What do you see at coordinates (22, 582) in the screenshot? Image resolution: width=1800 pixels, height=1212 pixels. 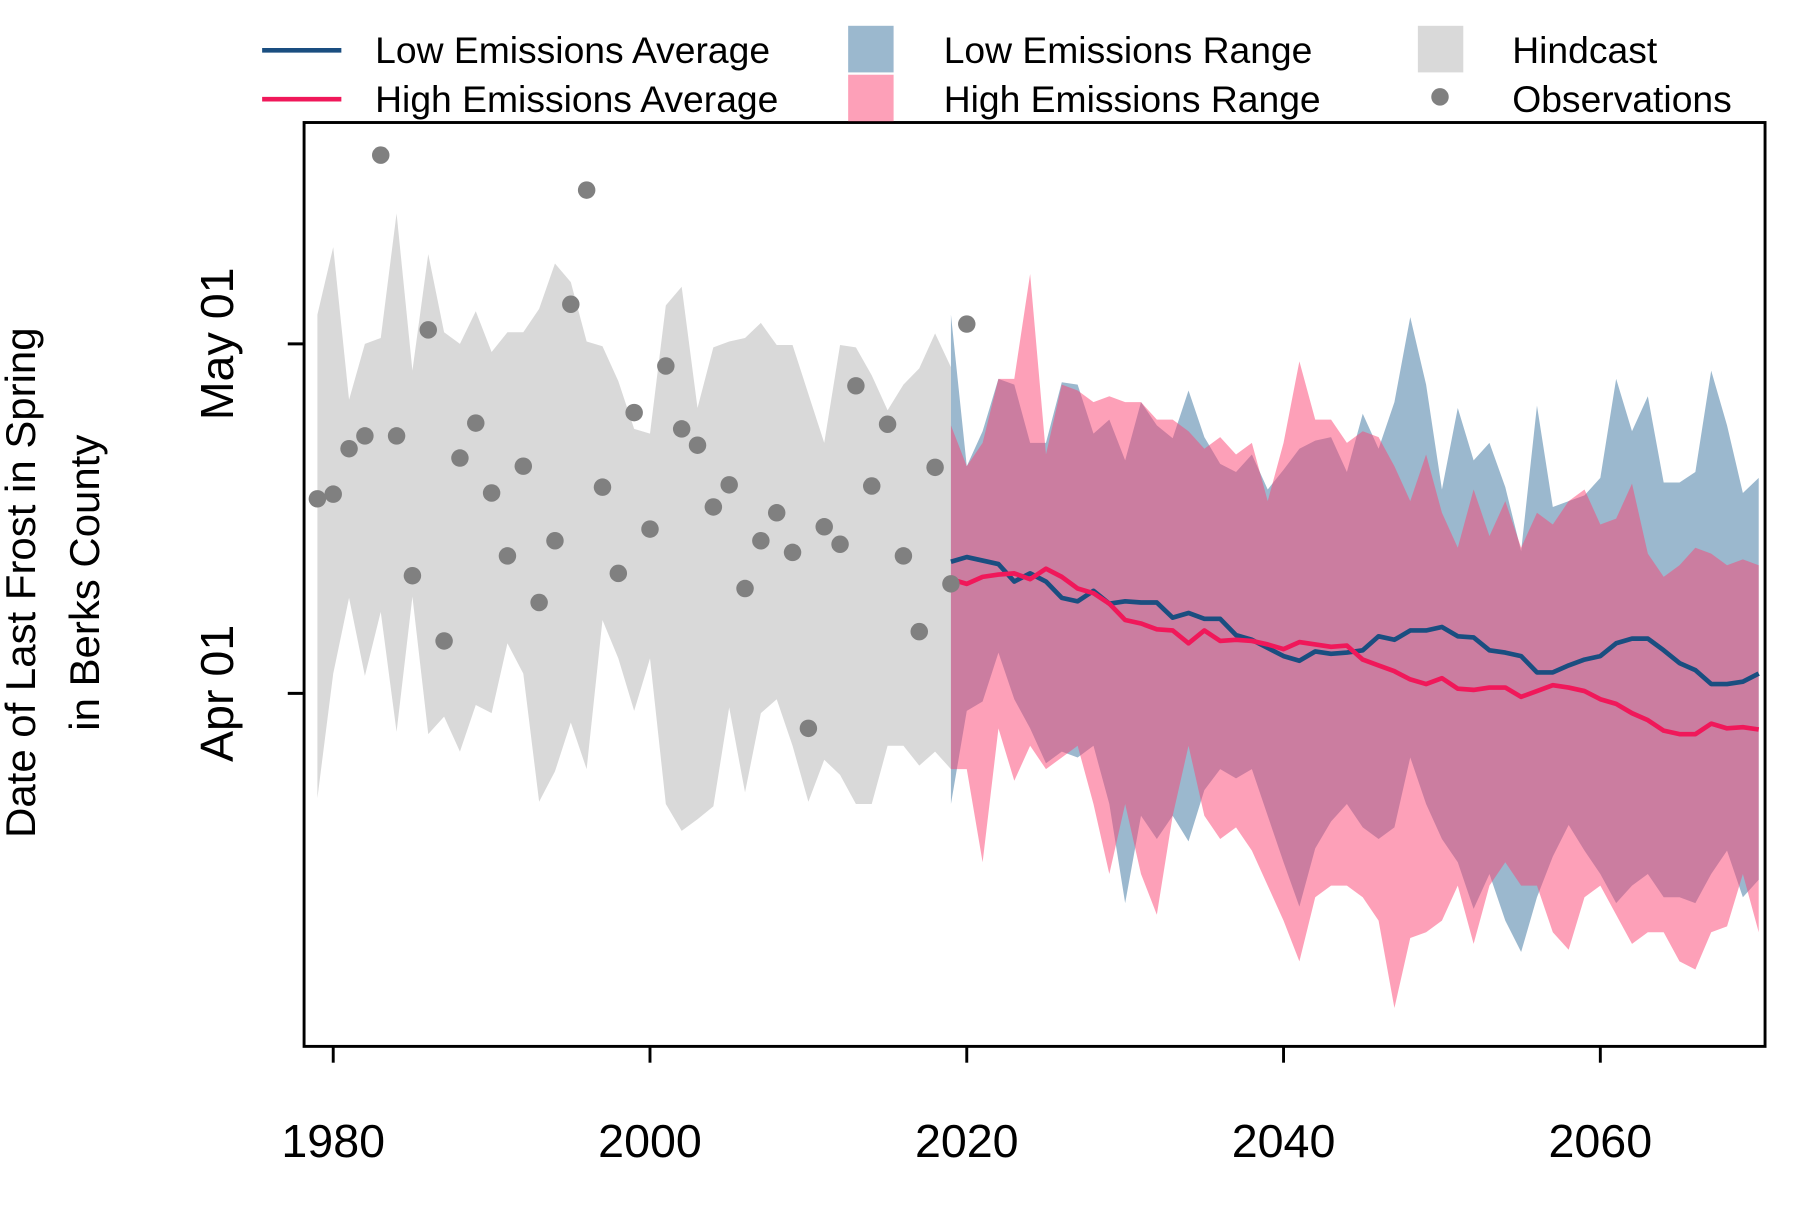 I see `y-axis-label: Date of Last Frost in Spring` at bounding box center [22, 582].